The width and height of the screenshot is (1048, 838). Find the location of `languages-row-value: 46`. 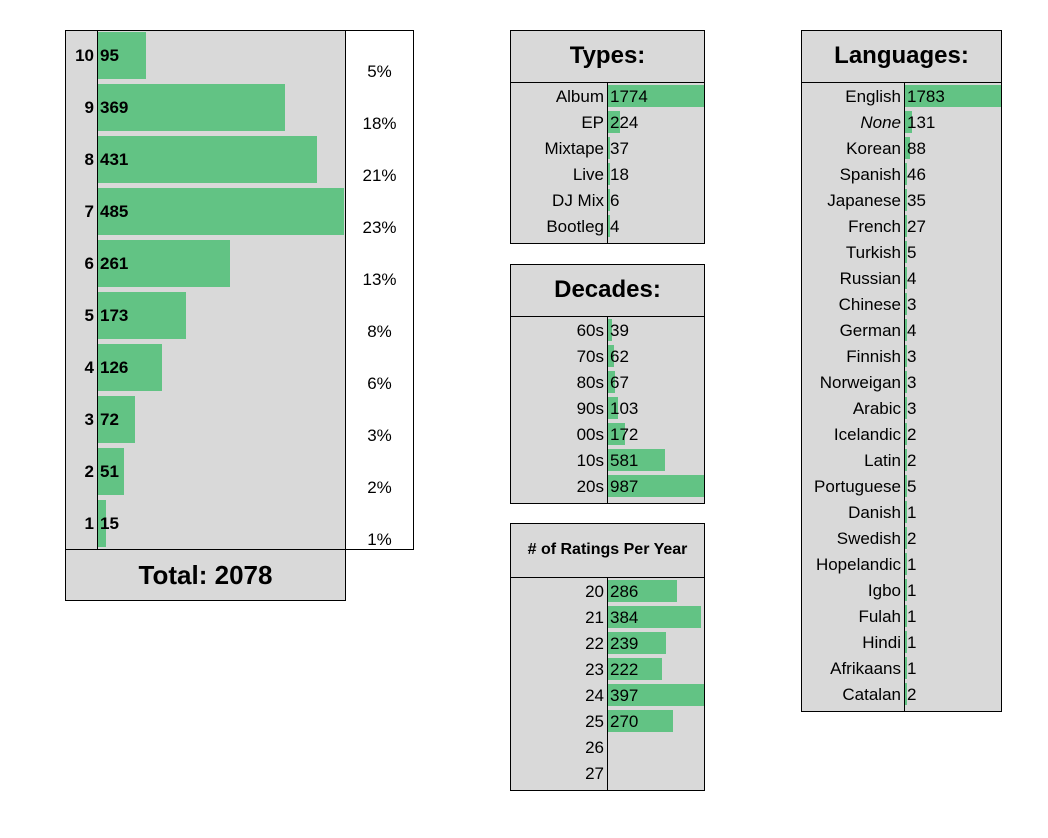

languages-row-value: 46 is located at coordinates (916, 174).